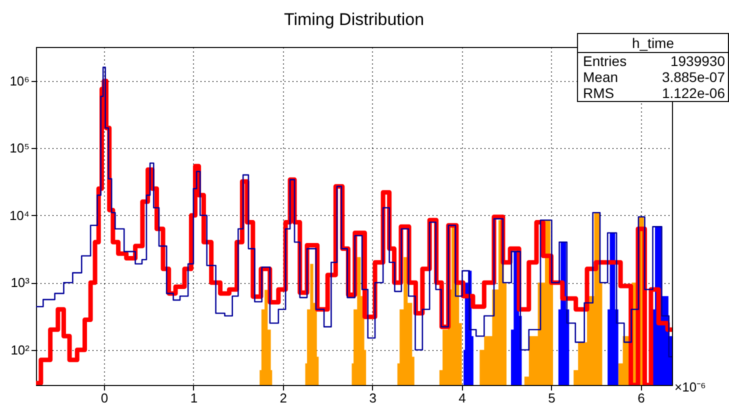 This screenshot has width=729, height=405. What do you see at coordinates (20, 350) in the screenshot?
I see `y-tick-label: 10²` at bounding box center [20, 350].